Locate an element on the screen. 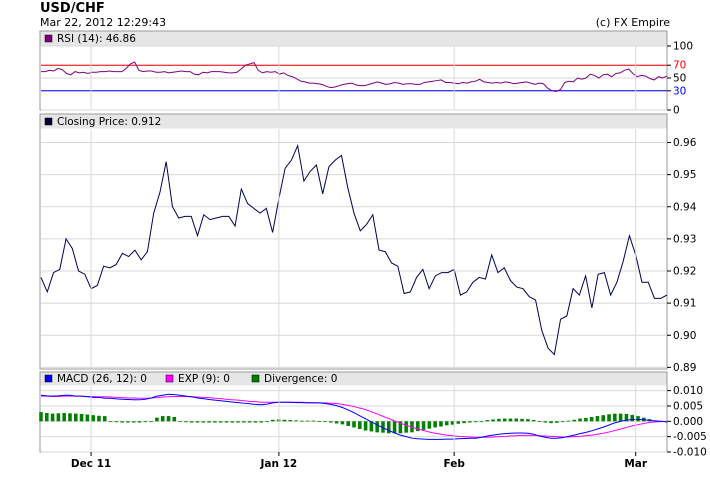 The height and width of the screenshot is (487, 710). macd-tick-label: -0.005 is located at coordinates (690, 437).